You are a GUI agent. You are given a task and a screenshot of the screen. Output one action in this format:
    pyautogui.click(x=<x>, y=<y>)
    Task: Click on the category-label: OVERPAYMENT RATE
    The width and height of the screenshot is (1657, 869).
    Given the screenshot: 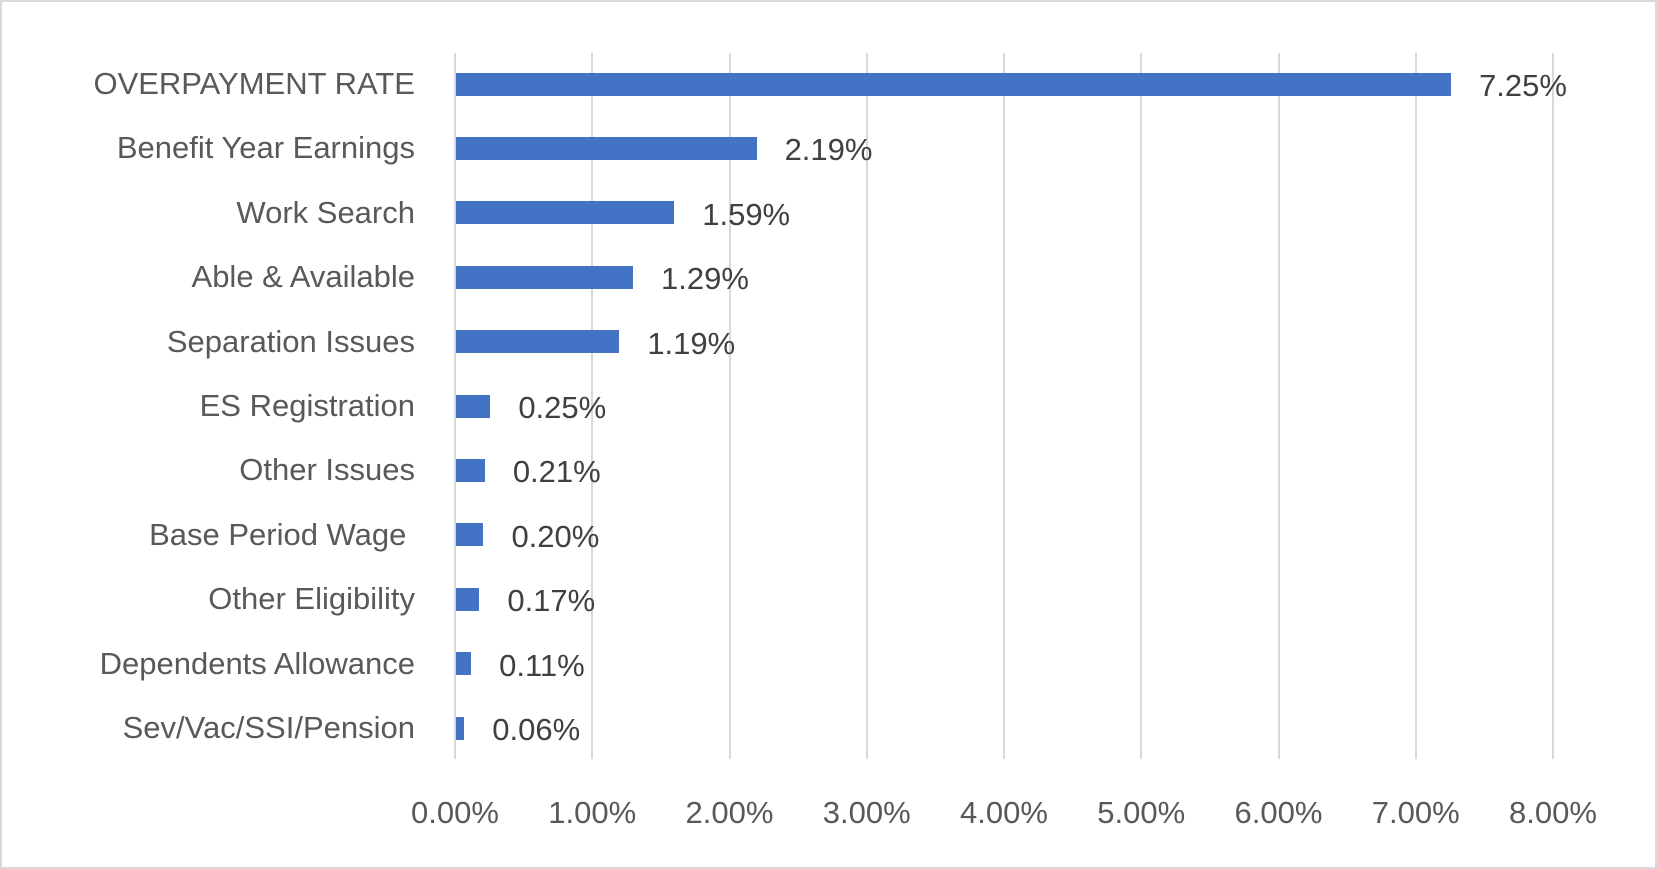 What is the action you would take?
    pyautogui.click(x=254, y=83)
    